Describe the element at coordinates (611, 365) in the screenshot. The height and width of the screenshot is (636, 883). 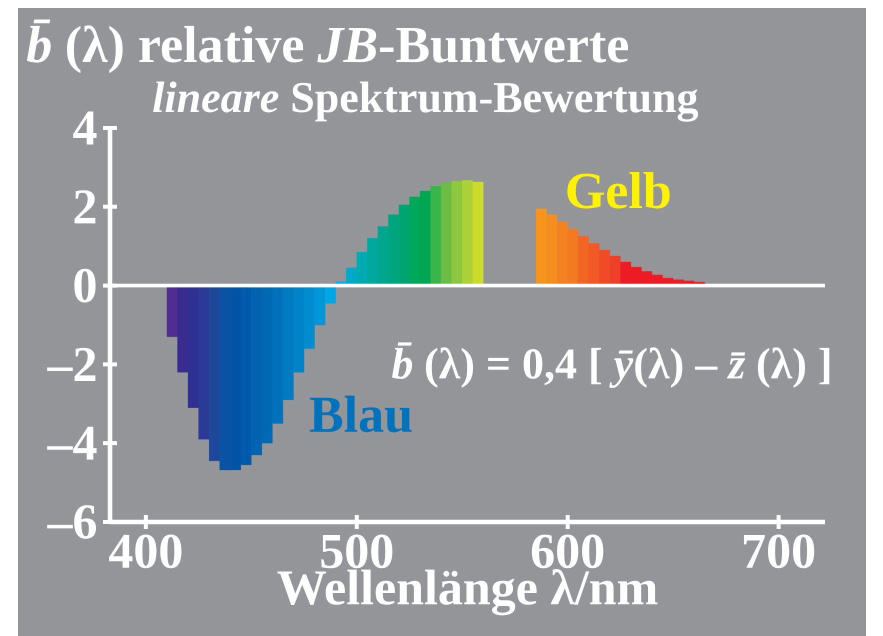
I see `annotation: b̄(λ) = 0,4 [ ȳ(λ) – z̄(λ) ]` at that location.